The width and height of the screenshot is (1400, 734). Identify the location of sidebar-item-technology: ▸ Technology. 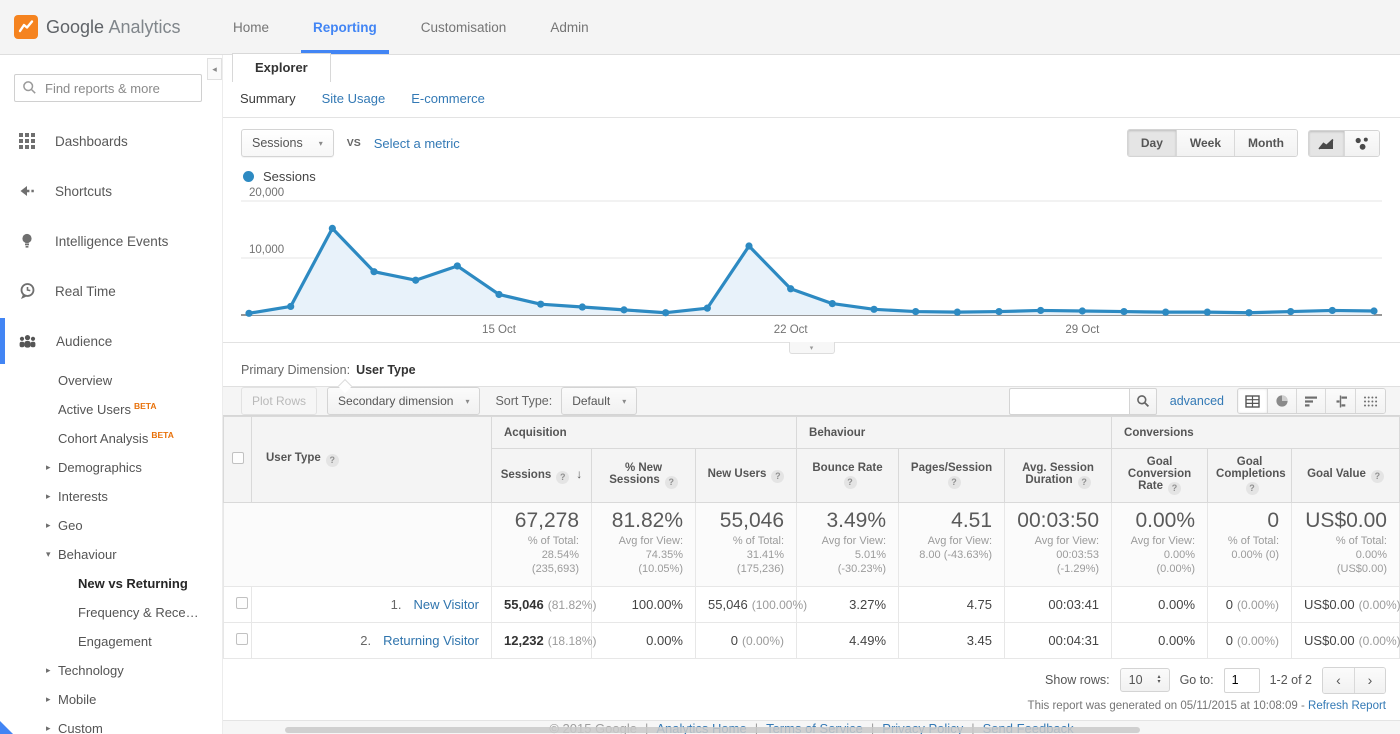
(85, 670).